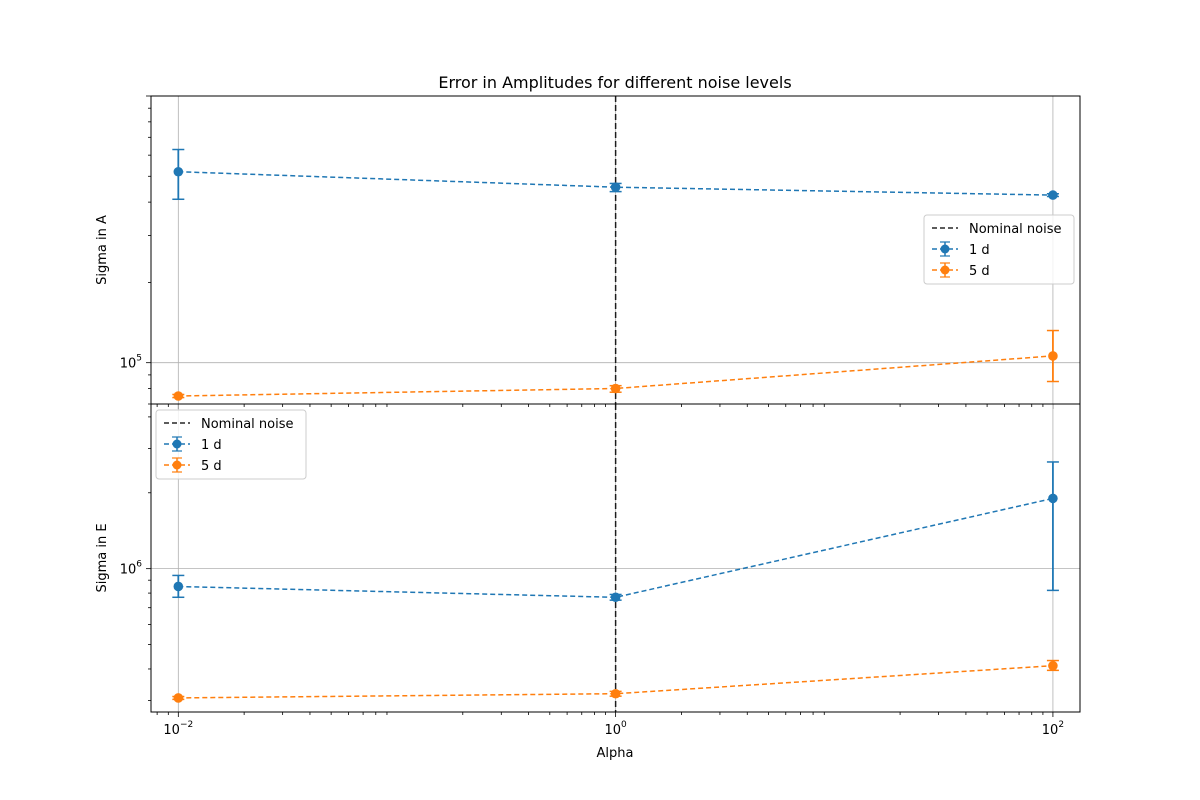  What do you see at coordinates (131, 569) in the screenshot?
I see `y-tick-label: 10⁶` at bounding box center [131, 569].